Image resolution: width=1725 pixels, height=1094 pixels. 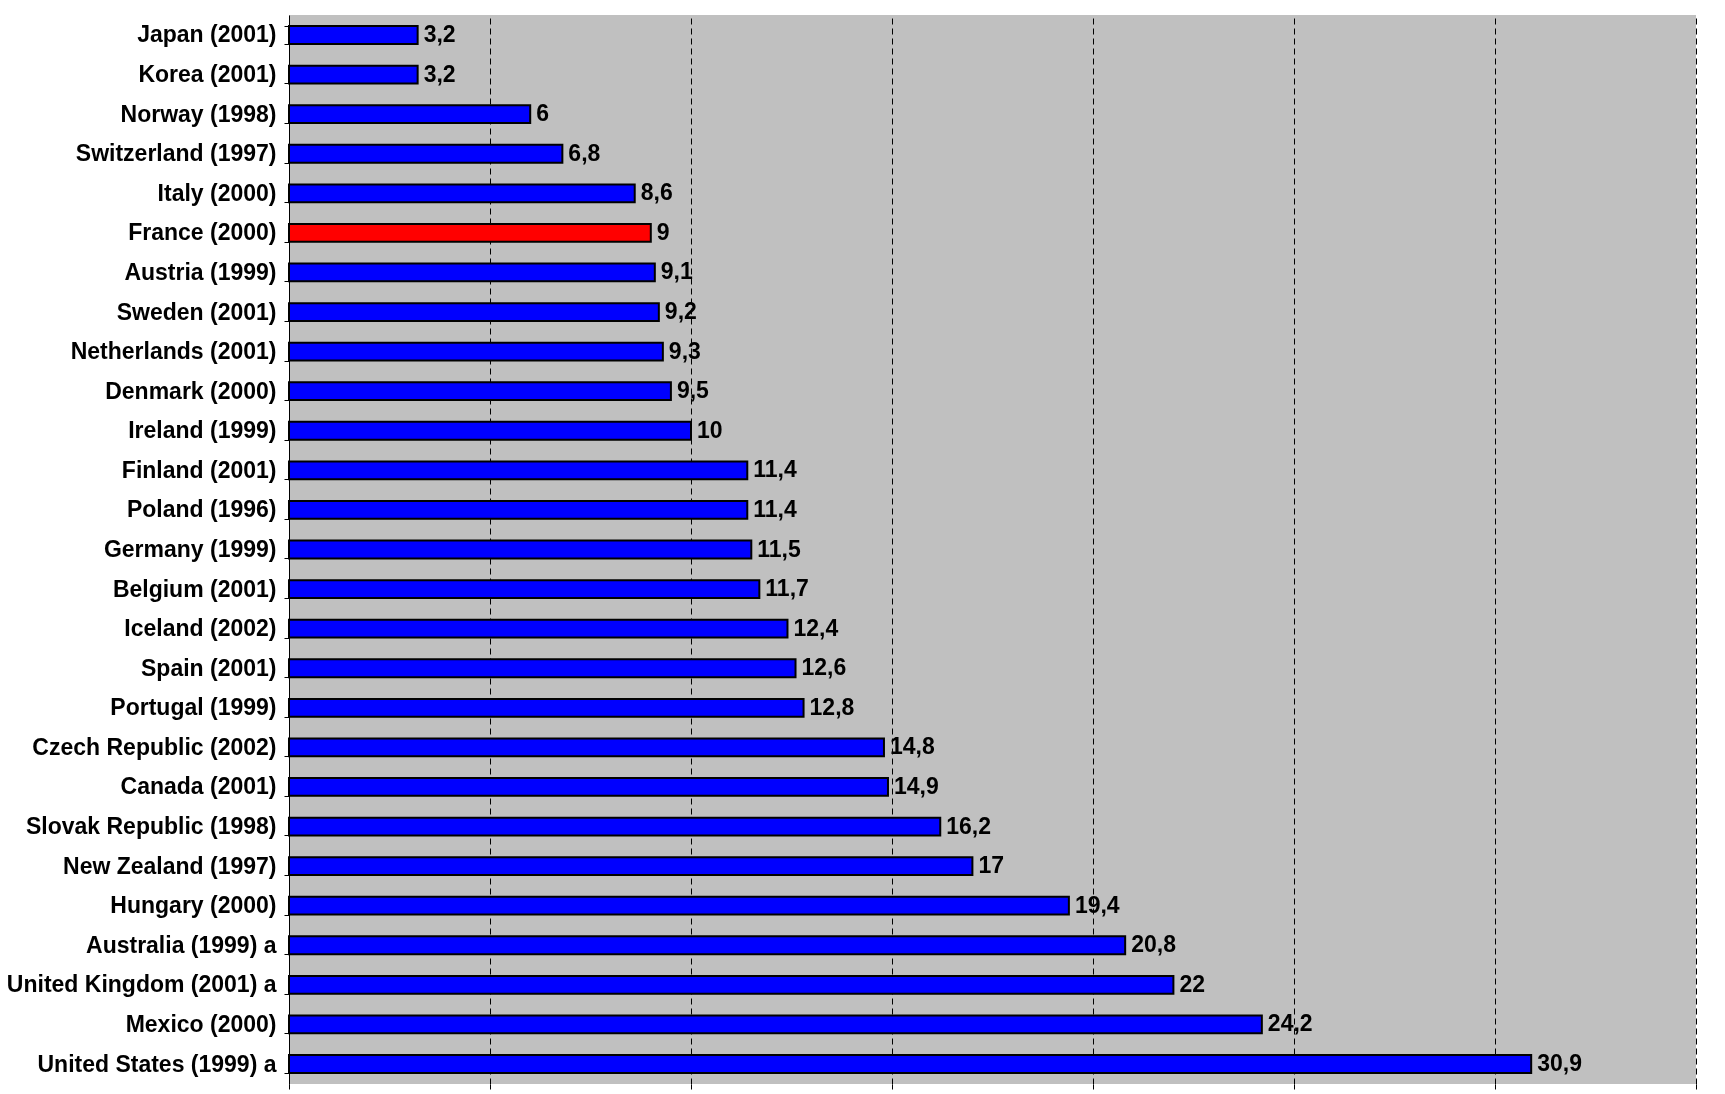 I want to click on data-label: 12,4, so click(x=816, y=627).